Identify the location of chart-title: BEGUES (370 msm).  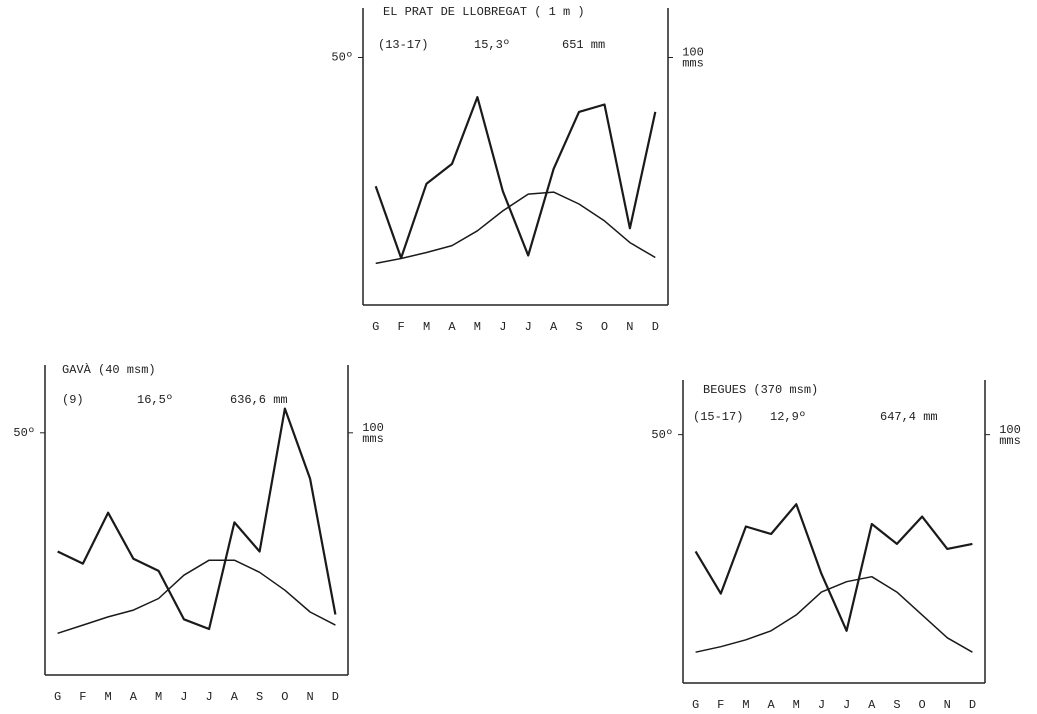
(760, 390).